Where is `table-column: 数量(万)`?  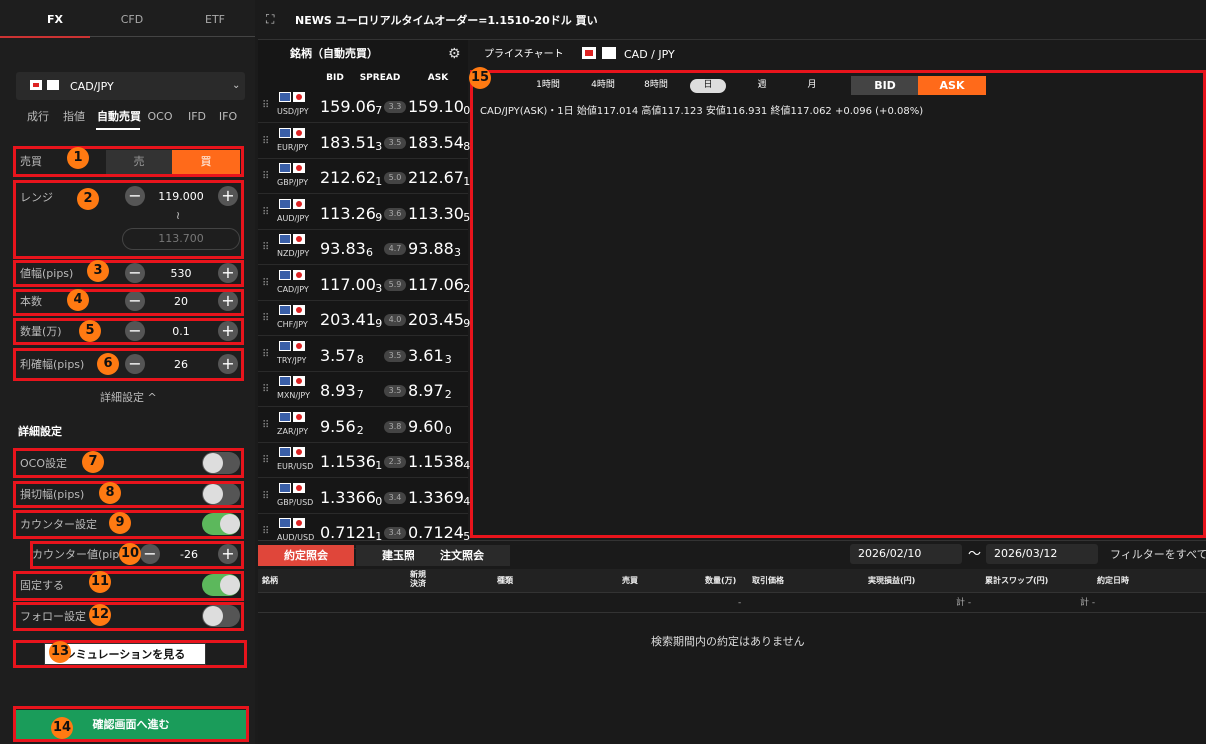
table-column: 数量(万) is located at coordinates (721, 580).